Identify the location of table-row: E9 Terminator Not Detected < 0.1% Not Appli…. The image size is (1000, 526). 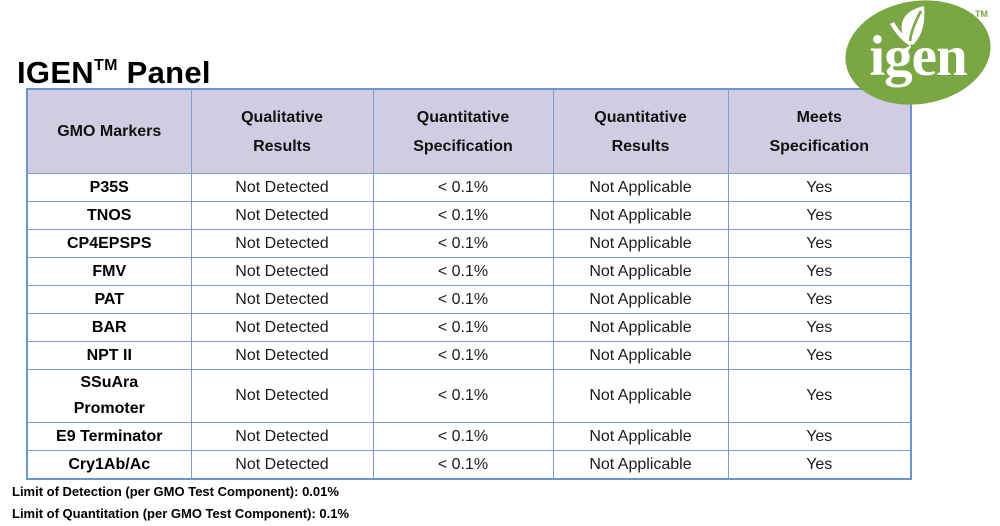
(469, 436).